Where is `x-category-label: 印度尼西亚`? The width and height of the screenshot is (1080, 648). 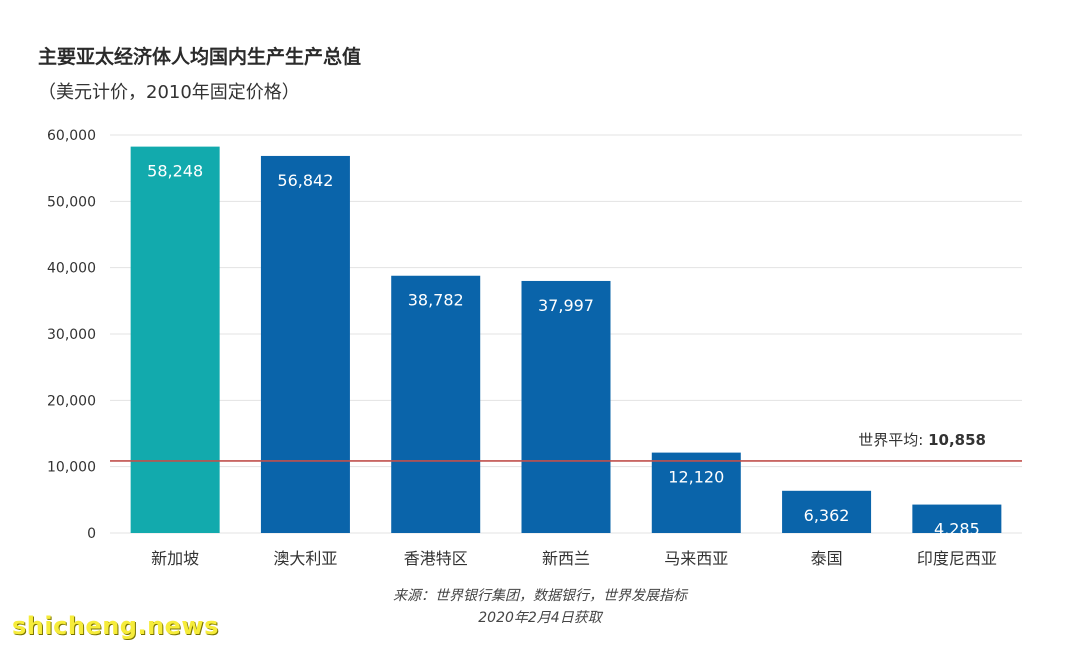
x-category-label: 印度尼西亚 is located at coordinates (957, 558).